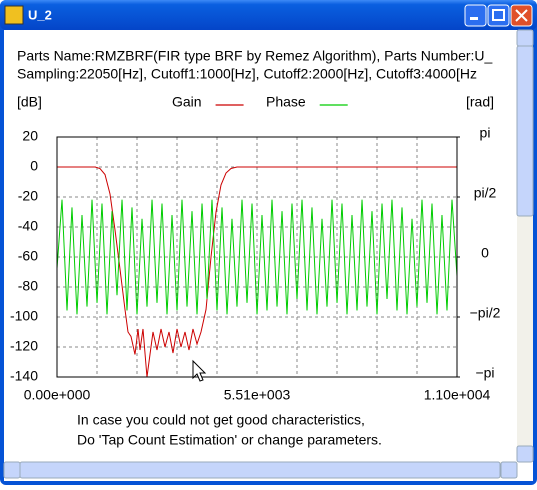  Describe the element at coordinates (29, 102) in the screenshot. I see `y-axis-label: [dB]` at that location.